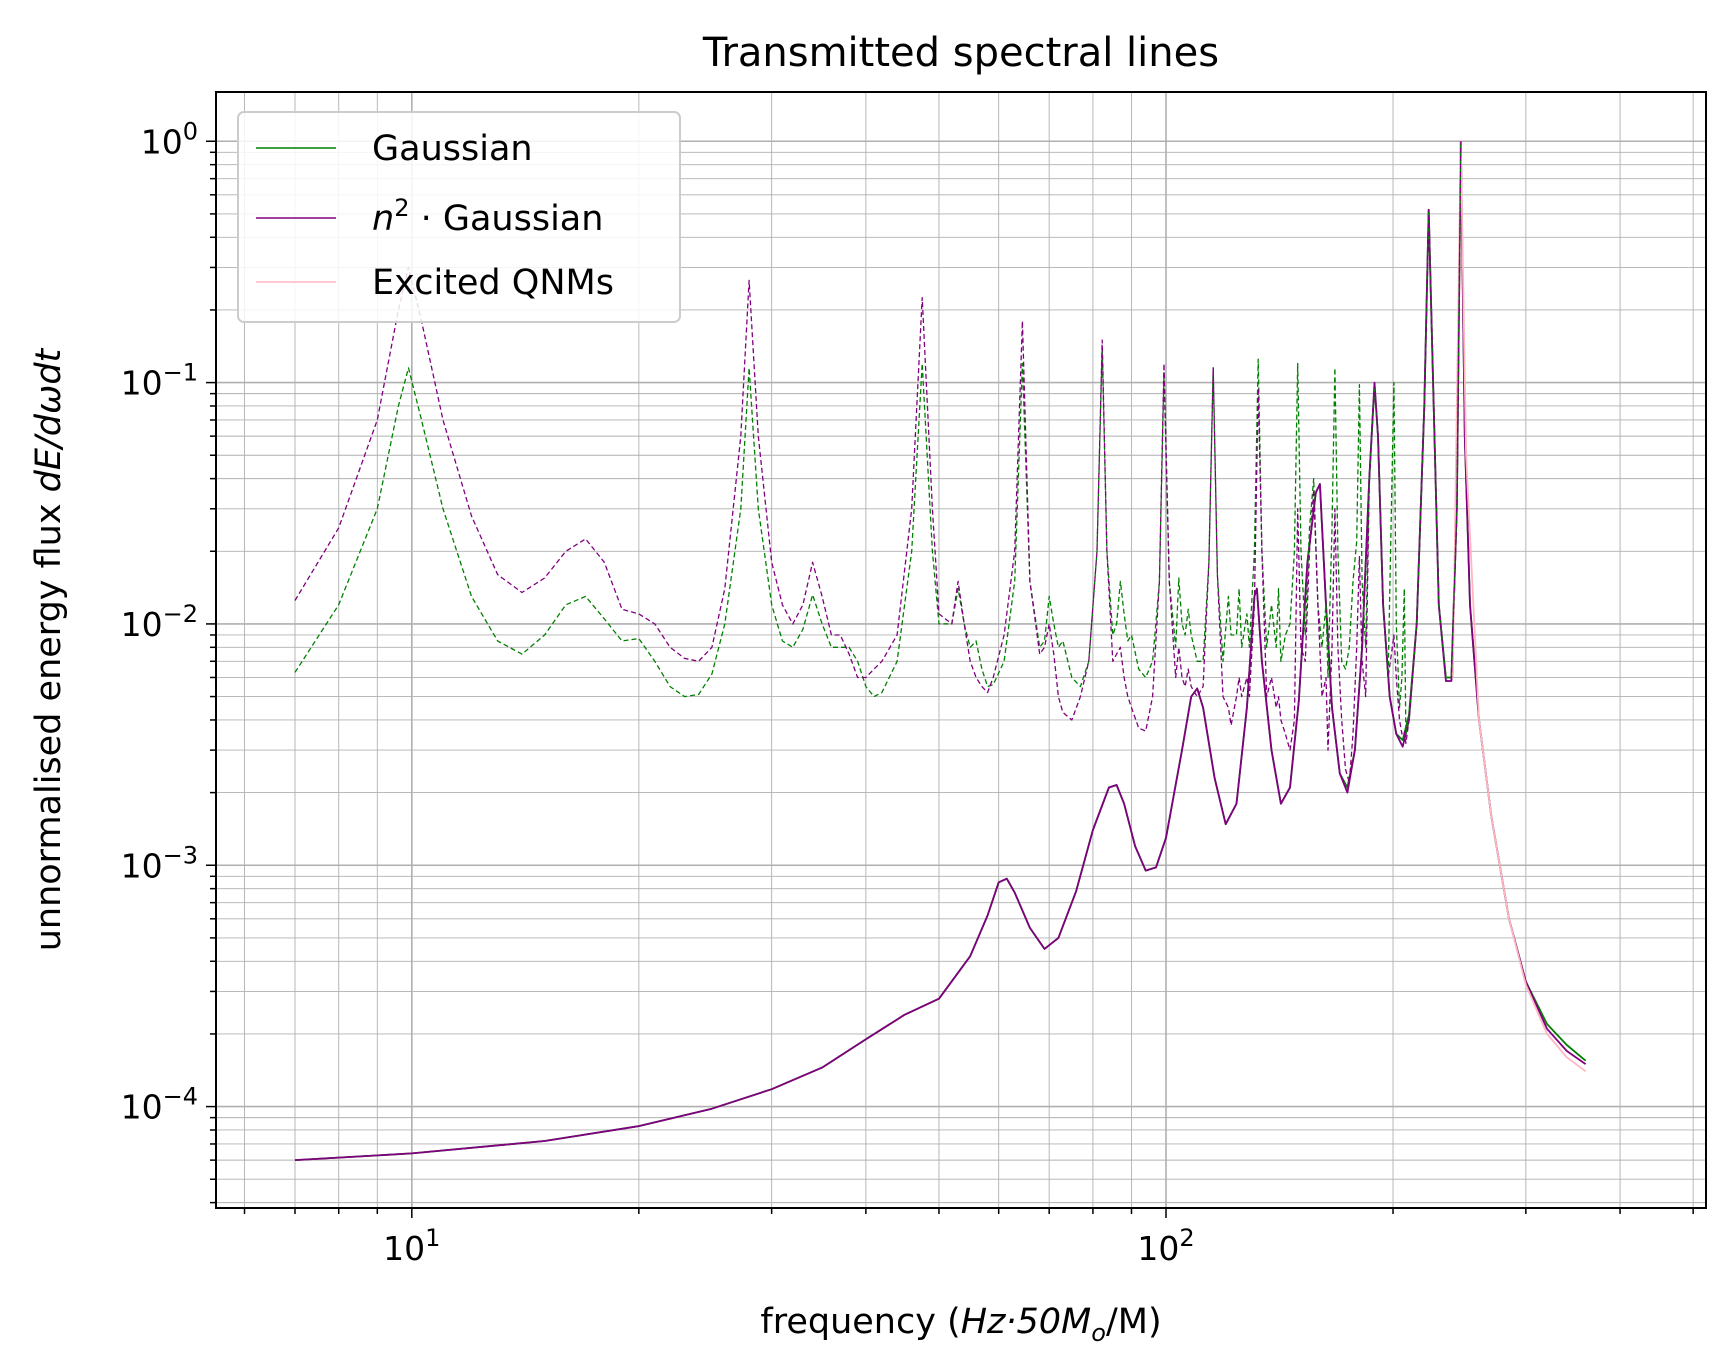 The width and height of the screenshot is (1733, 1368). Describe the element at coordinates (452, 149) in the screenshot. I see `legend-label-gaussian: Gaussian` at that location.